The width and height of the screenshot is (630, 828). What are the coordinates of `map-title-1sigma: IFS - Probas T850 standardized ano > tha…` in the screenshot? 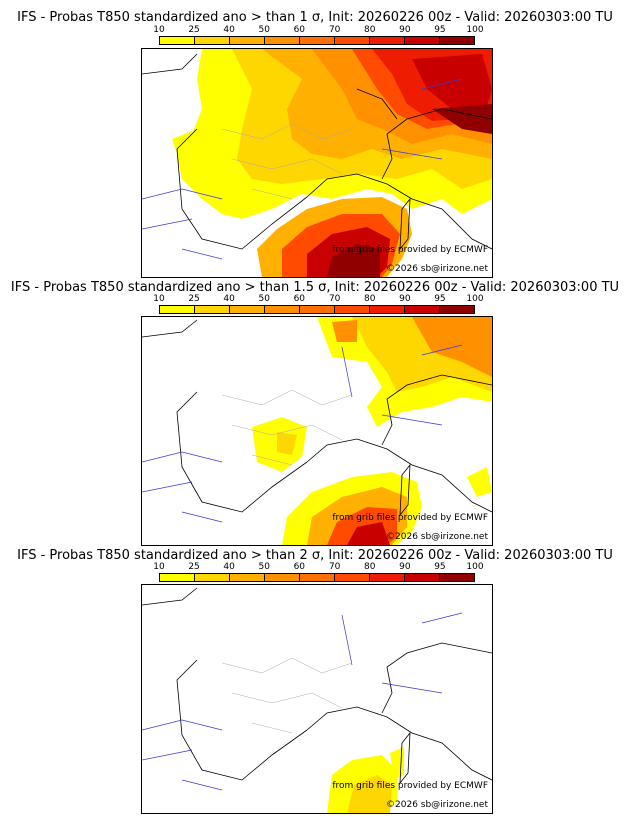 It's located at (315, 17).